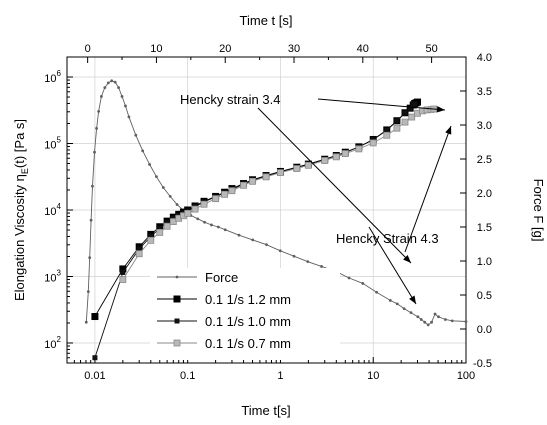 The width and height of the screenshot is (547, 425). Describe the element at coordinates (265, 410) in the screenshot. I see `x-axis-bottom-title: Time t[s]` at that location.